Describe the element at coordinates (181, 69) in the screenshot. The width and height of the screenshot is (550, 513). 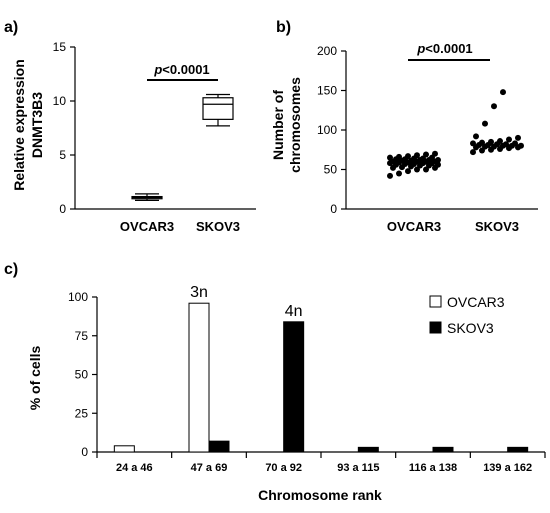
I see `panel-a-significance: p<0.0001` at that location.